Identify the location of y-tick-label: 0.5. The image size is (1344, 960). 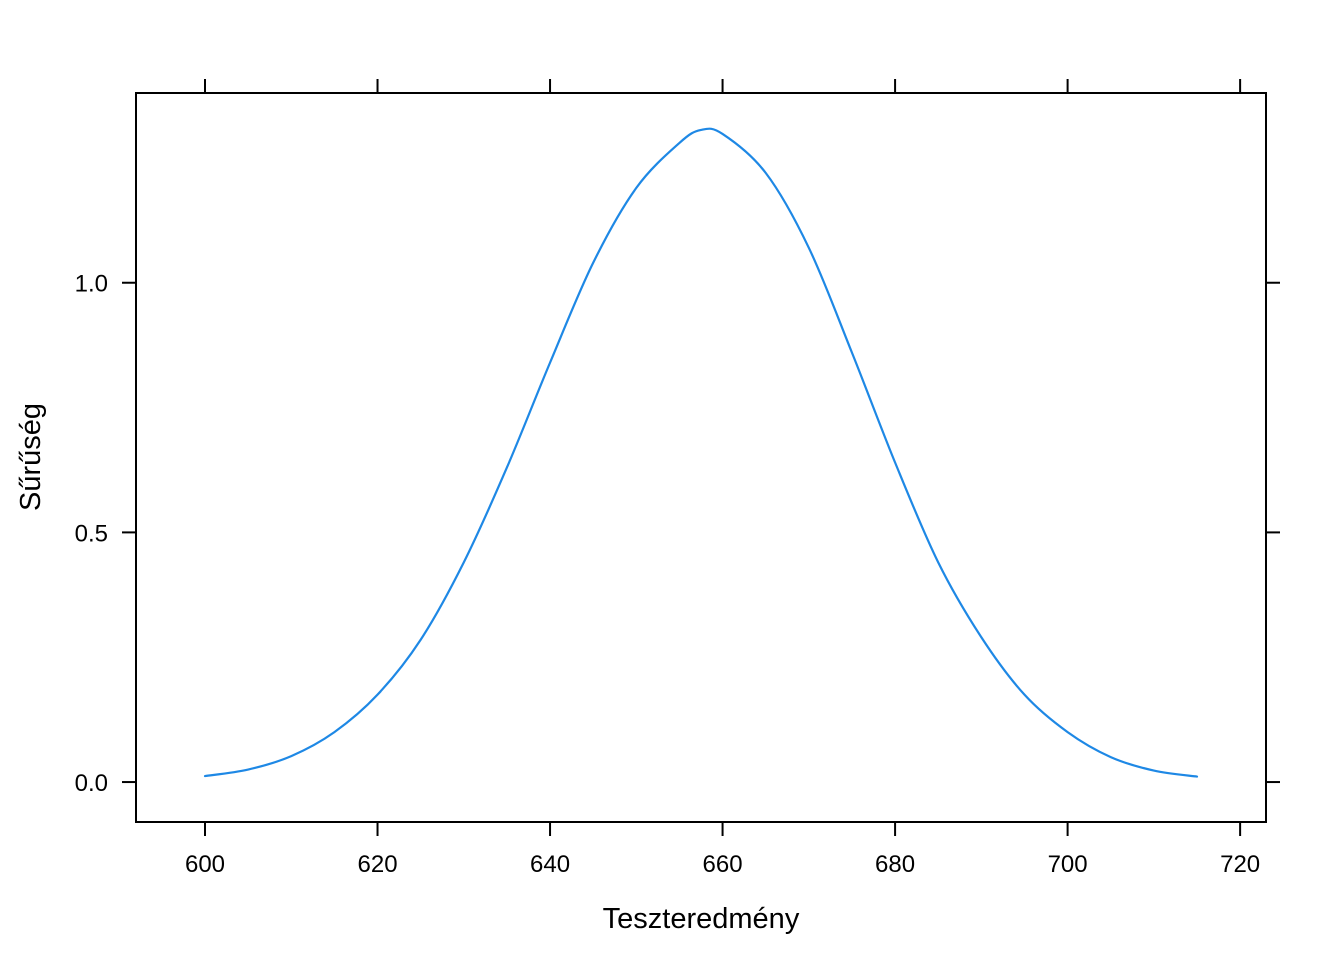
(91, 533).